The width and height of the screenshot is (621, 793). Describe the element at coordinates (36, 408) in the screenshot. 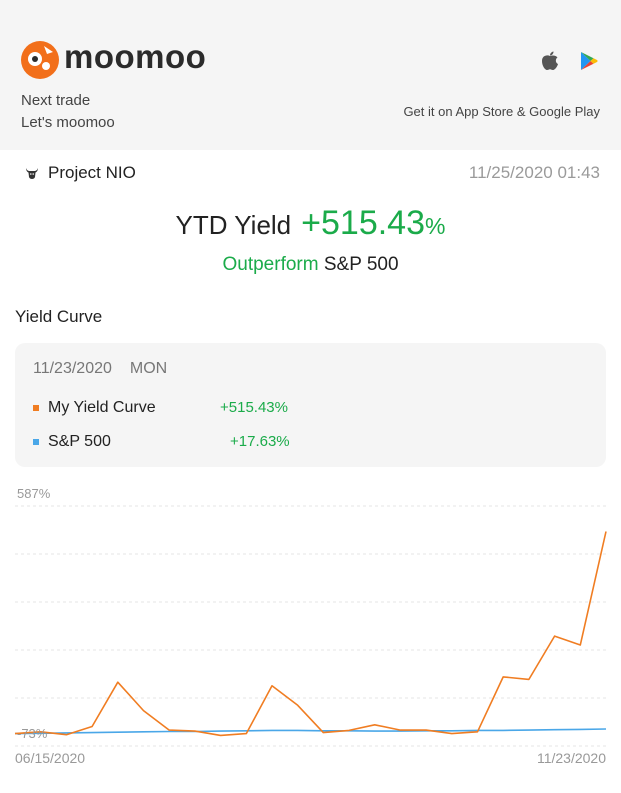

I see `legend-swatch-my-yield` at that location.